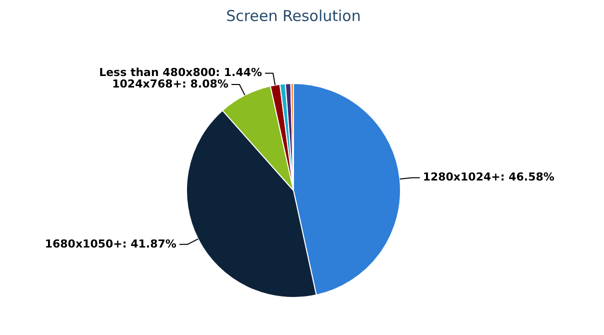 Image resolution: width=604 pixels, height=335 pixels. I want to click on slice-label: 1680x1050+: 41.87%, so click(110, 243).